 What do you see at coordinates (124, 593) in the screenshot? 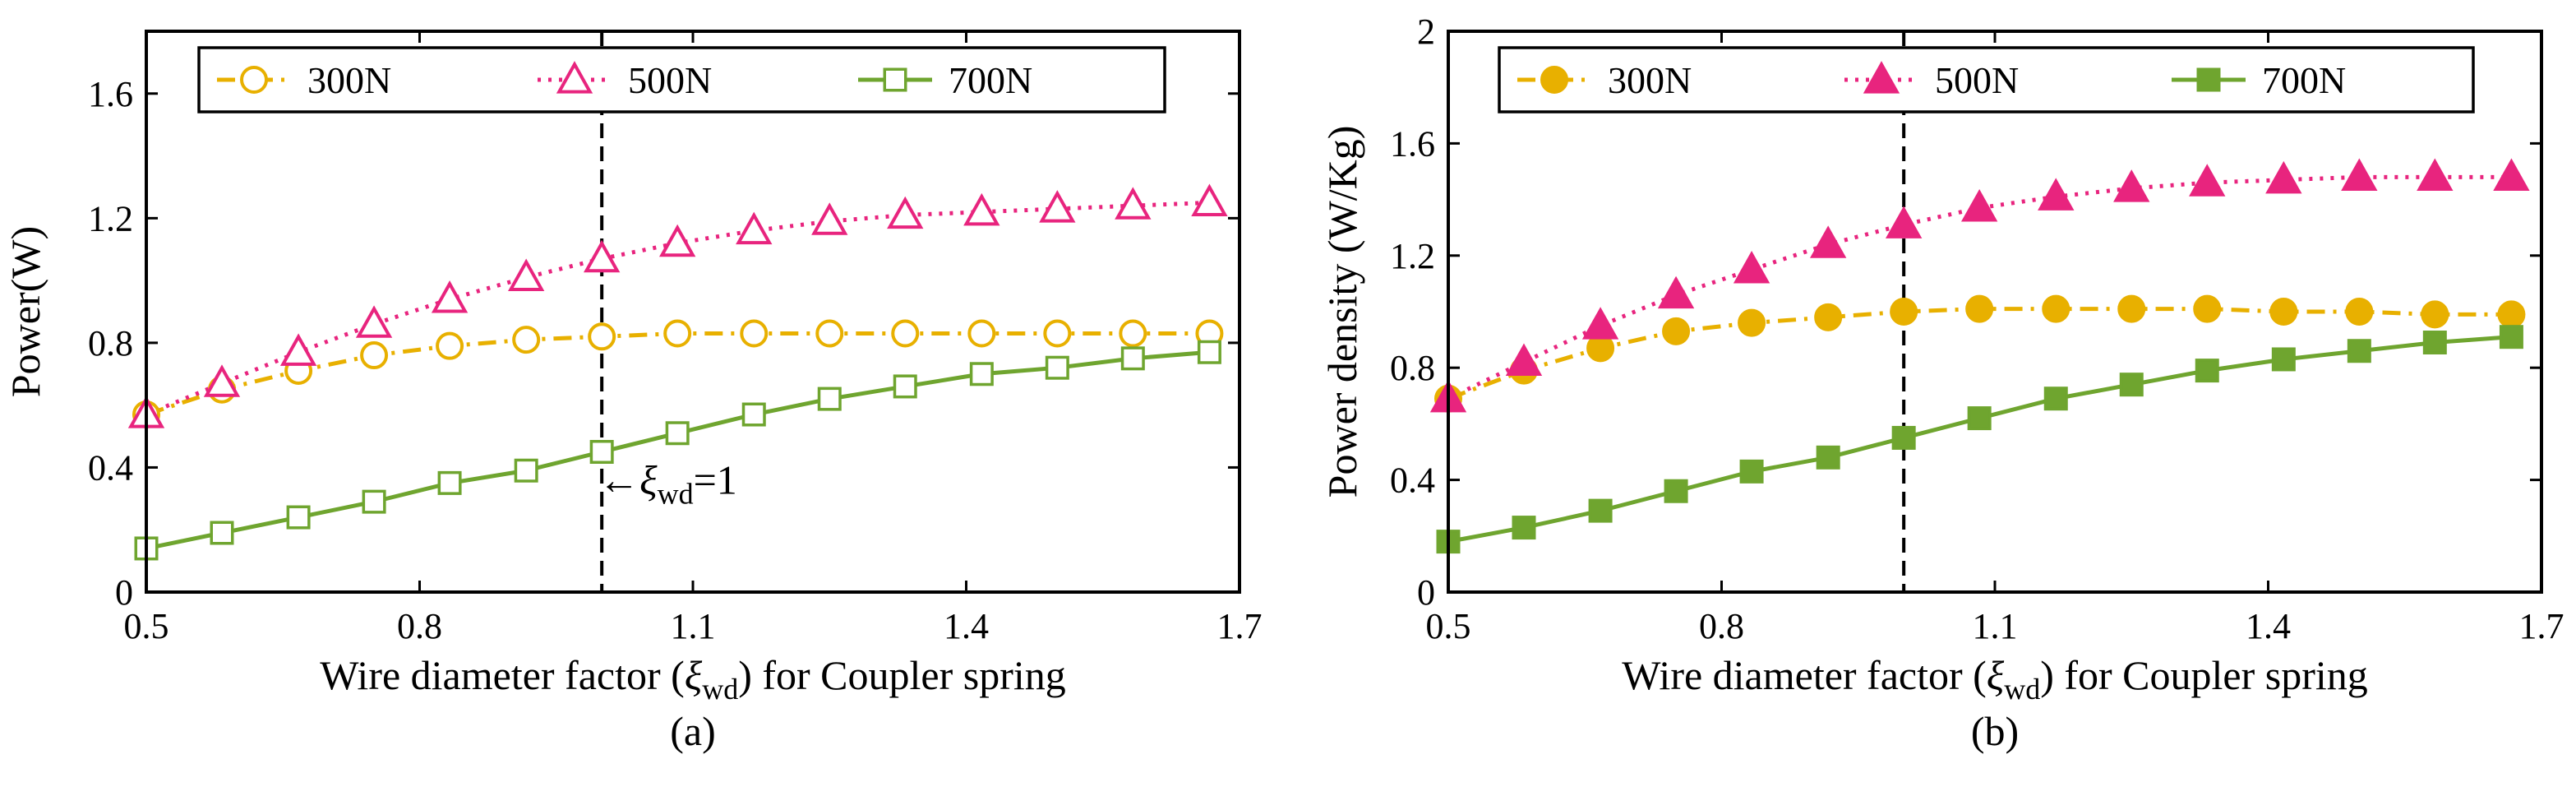
I see `y-tick-label: 0` at bounding box center [124, 593].